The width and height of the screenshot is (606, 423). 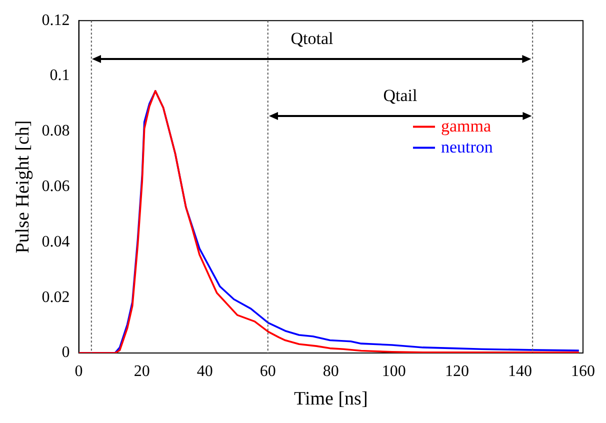 What do you see at coordinates (56, 297) in the screenshot?
I see `y-tick-label: 0.02` at bounding box center [56, 297].